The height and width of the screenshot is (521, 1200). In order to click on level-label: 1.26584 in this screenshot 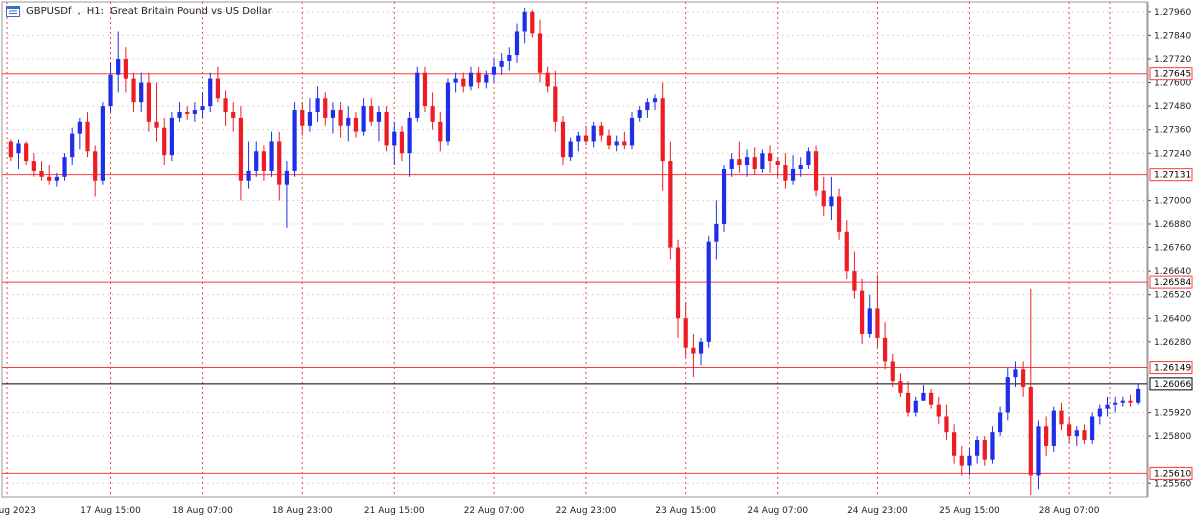, I will do `click(1172, 283)`.